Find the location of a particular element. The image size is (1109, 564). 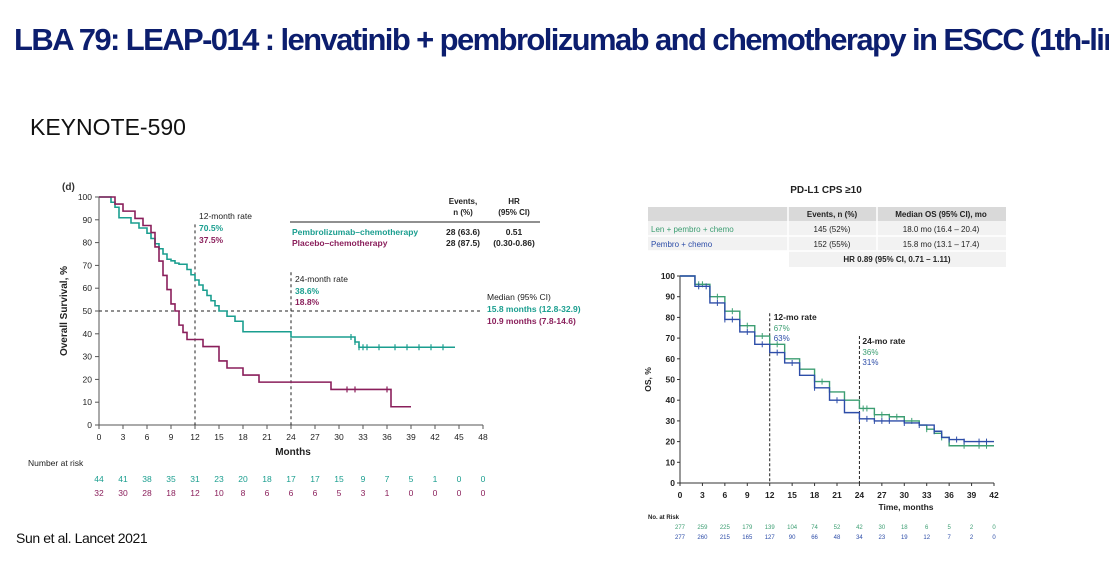

y-axis-label: Overall Survival, % is located at coordinates (64, 311).